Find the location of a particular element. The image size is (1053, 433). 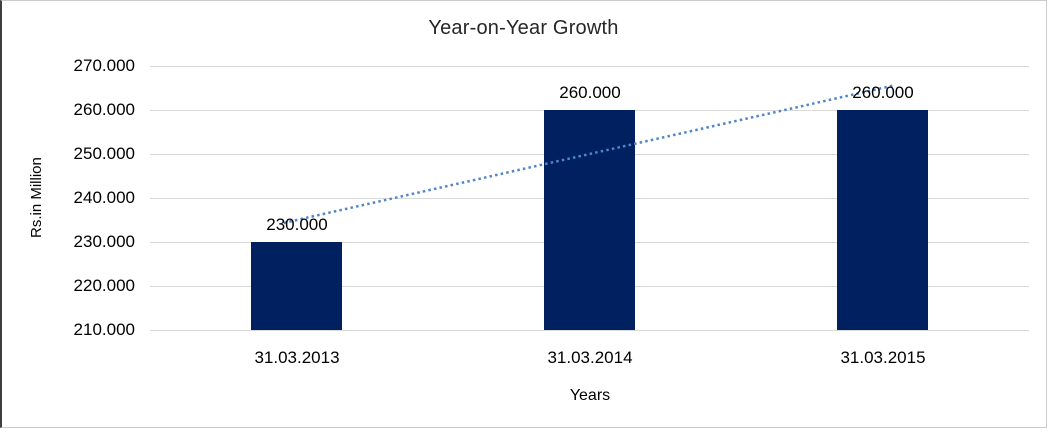

bar-2015 is located at coordinates (882, 220).